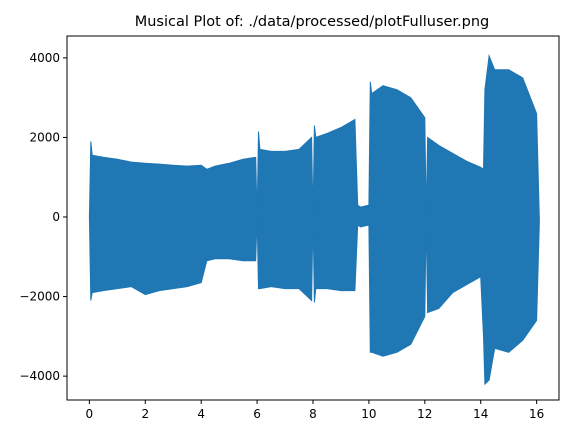 The height and width of the screenshot is (435, 572). I want to click on y-tick-label: 2000, so click(44, 137).